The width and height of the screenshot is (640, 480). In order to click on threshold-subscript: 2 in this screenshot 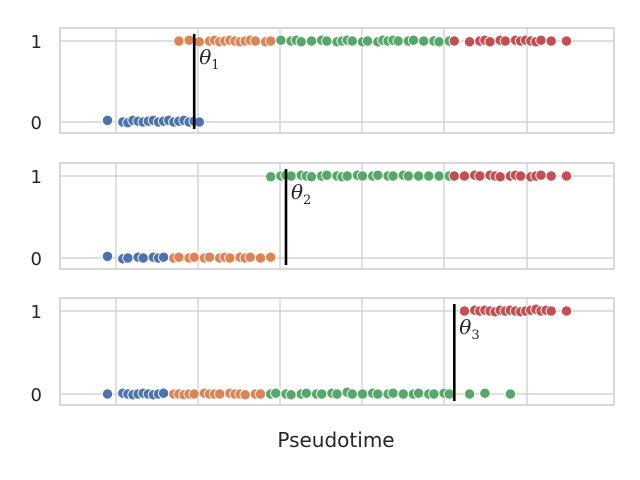, I will do `click(307, 200)`.